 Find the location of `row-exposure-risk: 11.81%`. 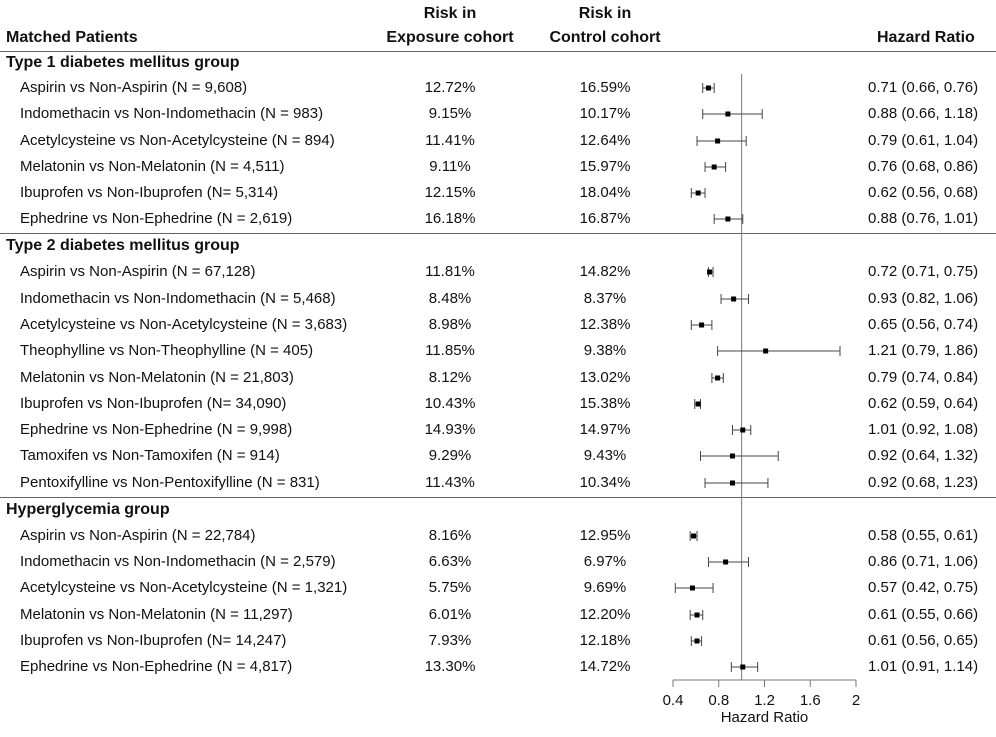

row-exposure-risk: 11.81% is located at coordinates (450, 271).